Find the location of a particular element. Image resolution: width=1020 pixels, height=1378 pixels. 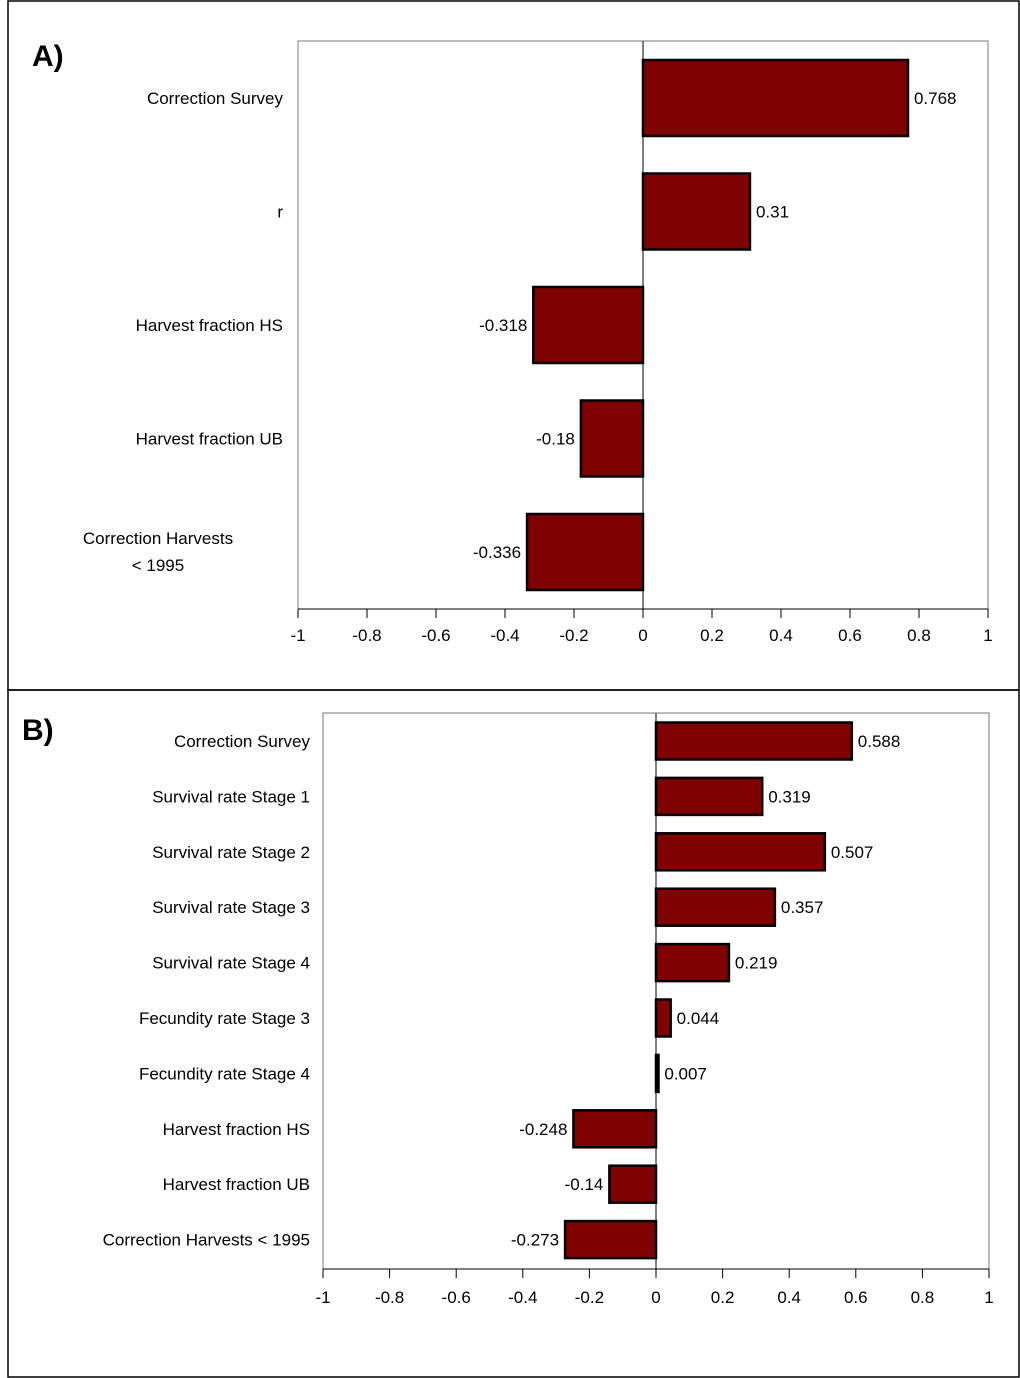

category-label: r is located at coordinates (280, 212).